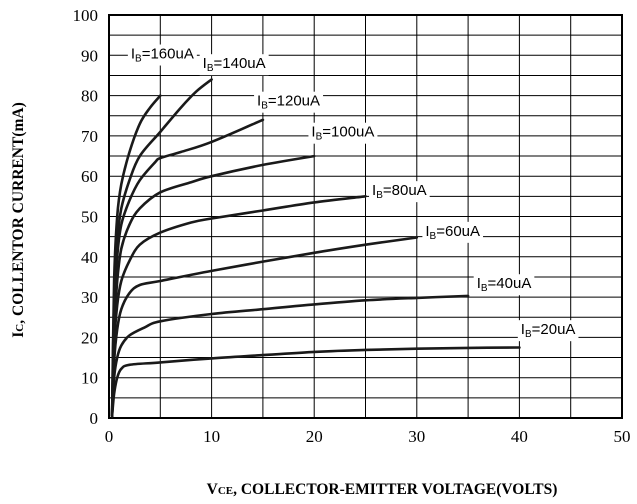 The width and height of the screenshot is (637, 504). I want to click on y-tick-label: 20, so click(89, 337).